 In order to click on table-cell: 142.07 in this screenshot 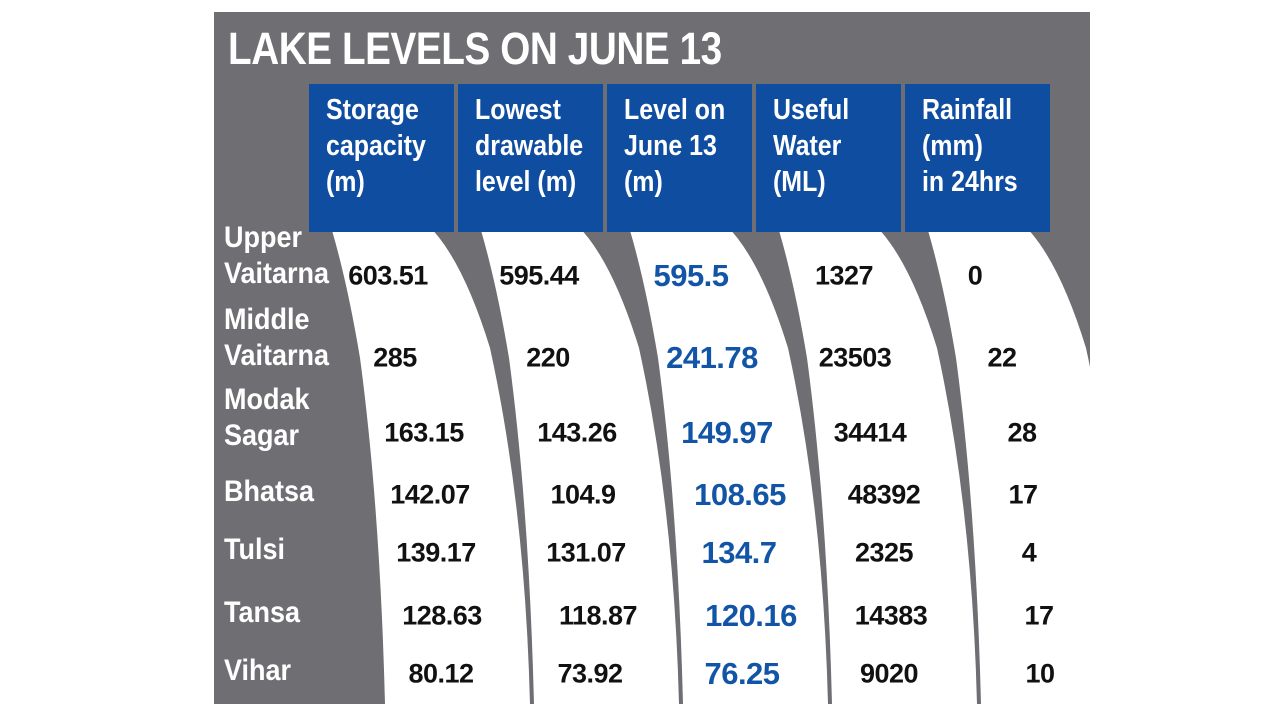, I will do `click(430, 494)`.